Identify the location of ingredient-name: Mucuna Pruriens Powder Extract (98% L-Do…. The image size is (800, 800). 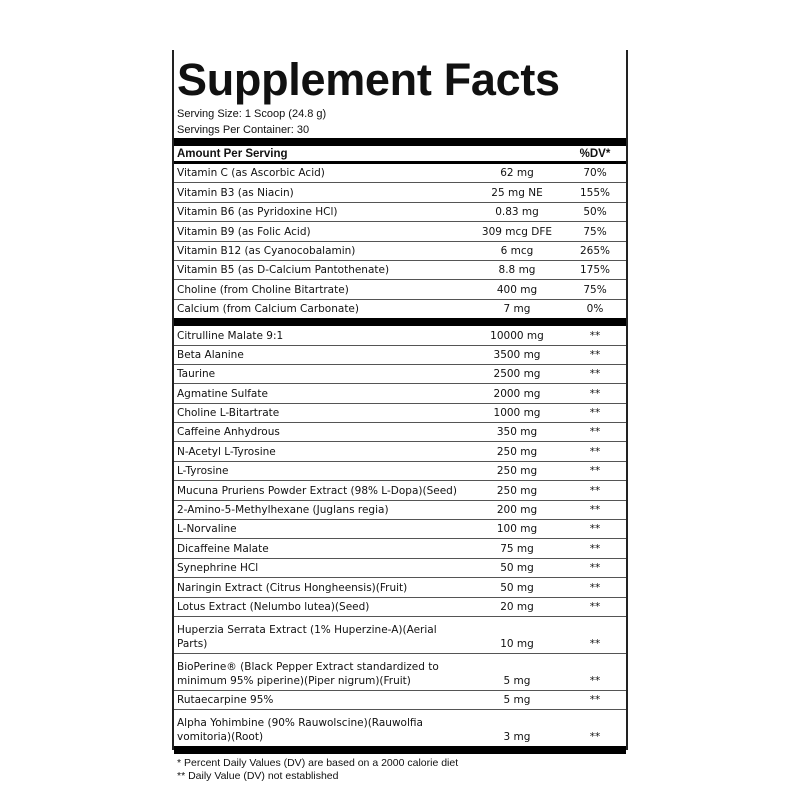
(317, 490).